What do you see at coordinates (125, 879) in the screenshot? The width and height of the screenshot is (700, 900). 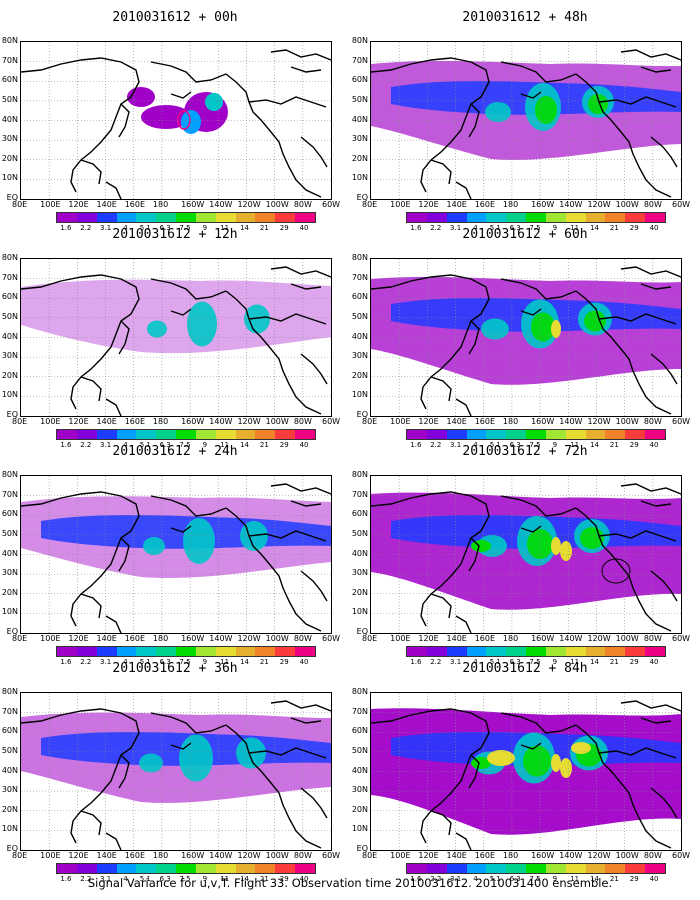 I see `colorbar-label: 4` at bounding box center [125, 879].